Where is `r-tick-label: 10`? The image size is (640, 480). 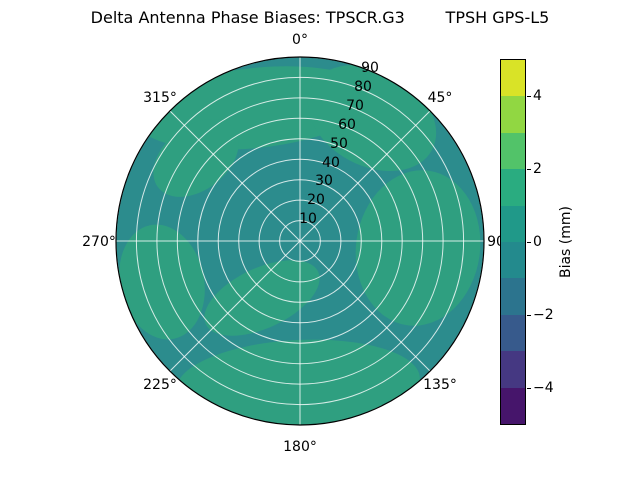 r-tick-label: 10 is located at coordinates (308, 219).